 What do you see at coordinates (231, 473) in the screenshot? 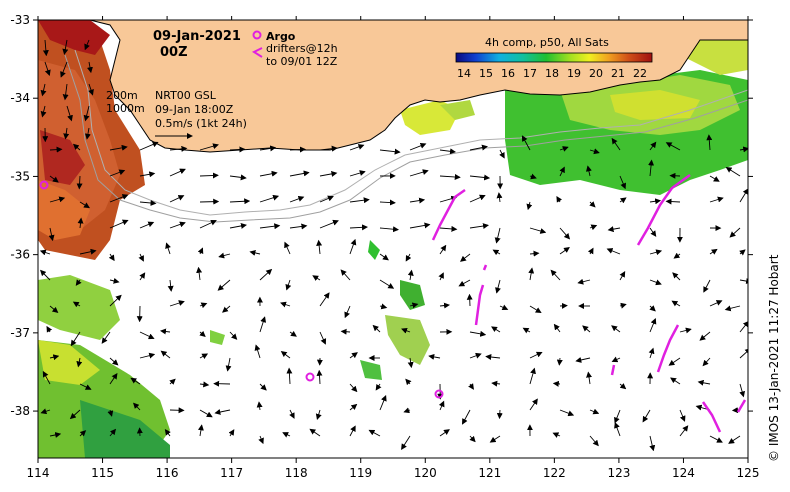
I see `x-tick-label: 117` at bounding box center [231, 473].